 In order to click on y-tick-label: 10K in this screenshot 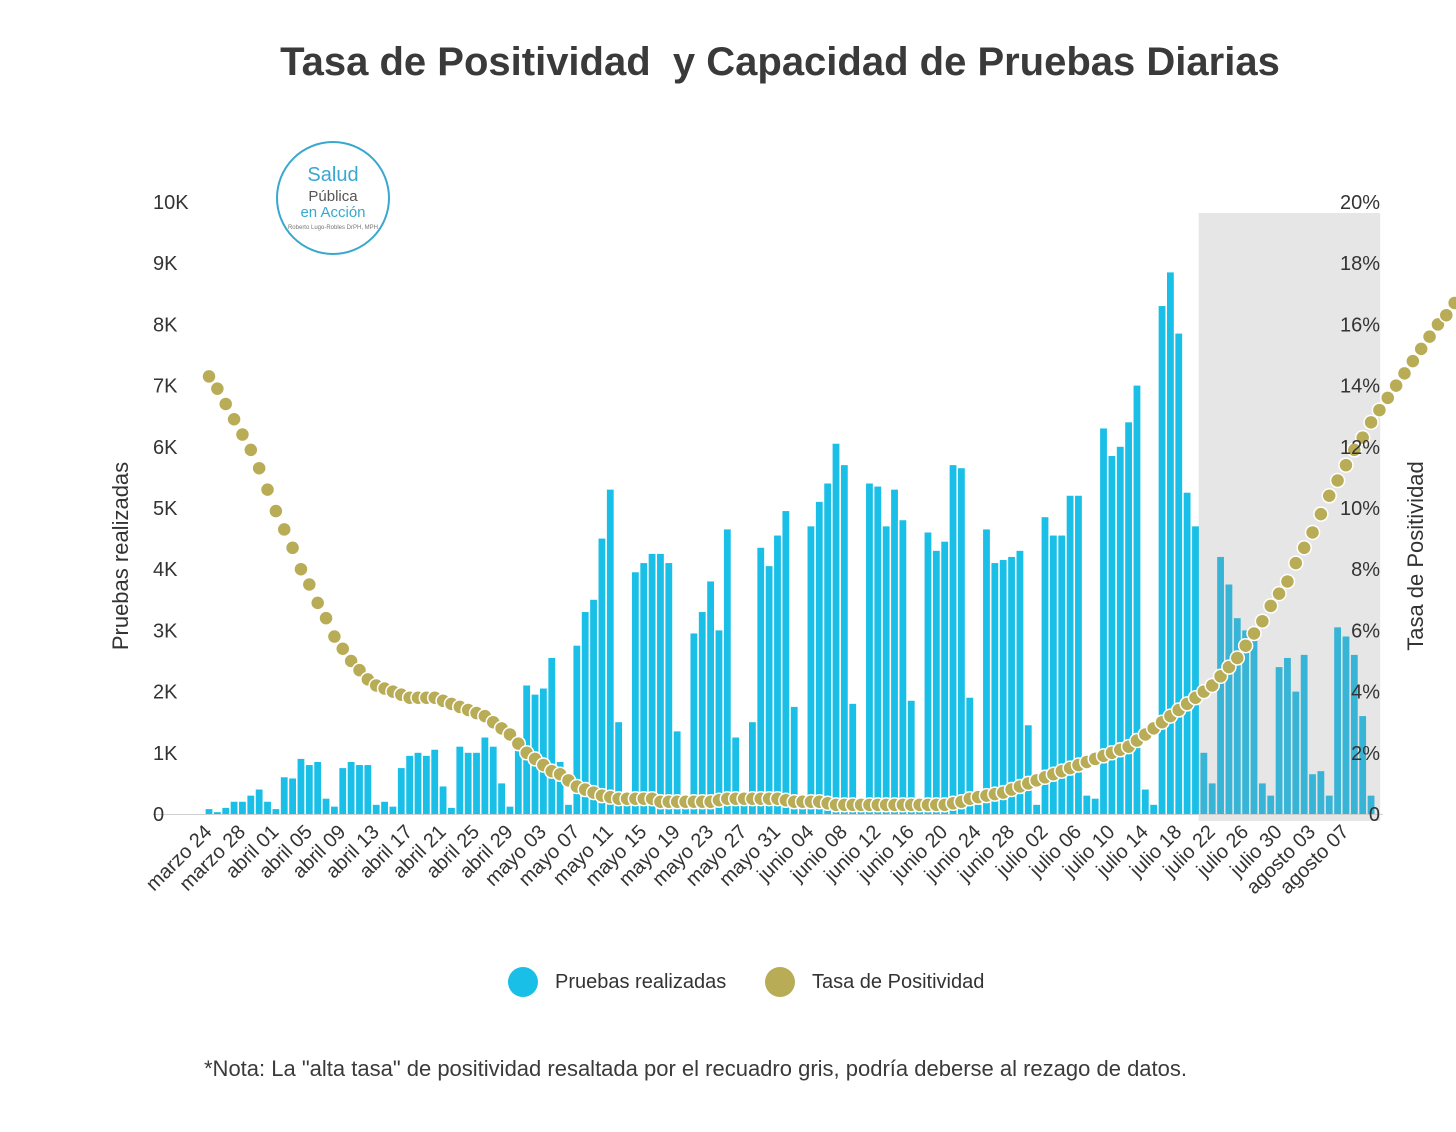, I will do `click(171, 203)`.